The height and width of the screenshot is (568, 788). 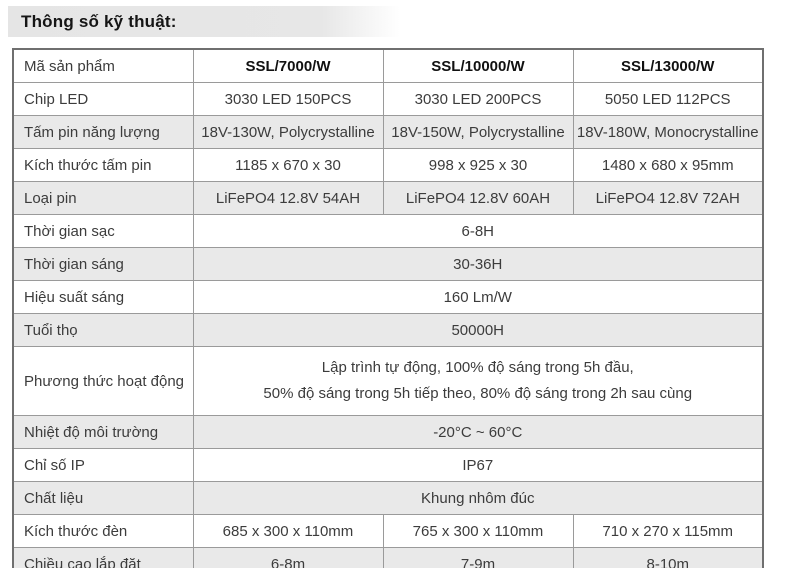 What do you see at coordinates (103, 381) in the screenshot?
I see `row-label: Phương thức hoạt động` at bounding box center [103, 381].